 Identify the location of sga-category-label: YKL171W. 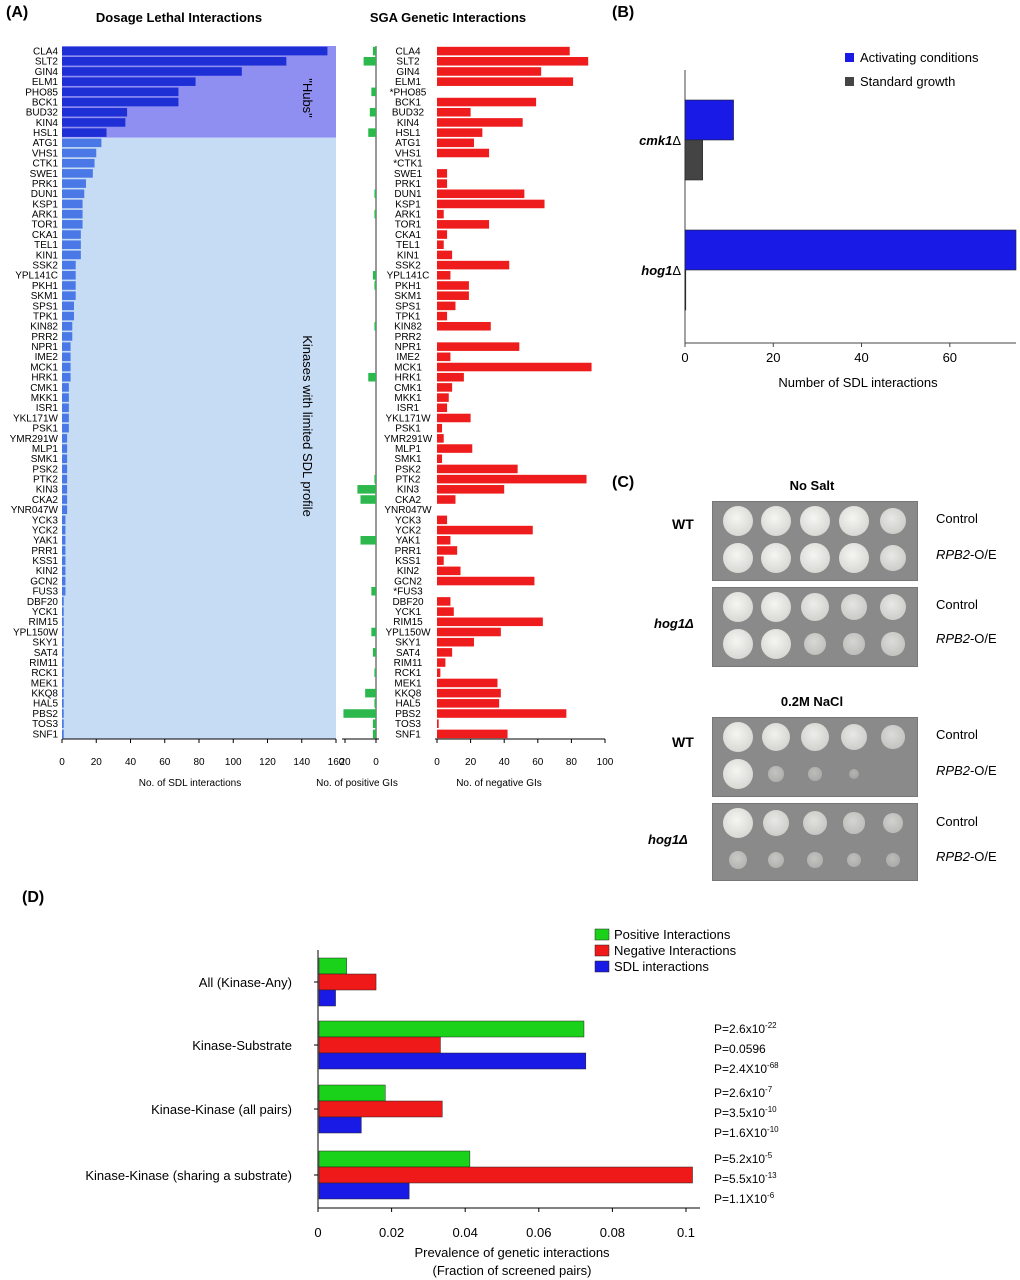
(408, 418).